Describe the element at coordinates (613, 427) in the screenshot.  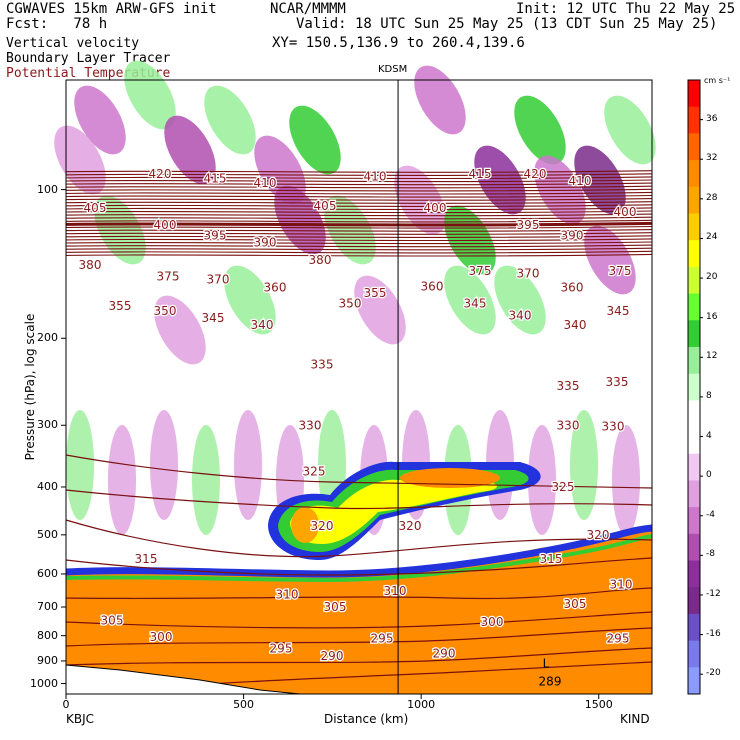
I see `theta-label-41: 330` at that location.